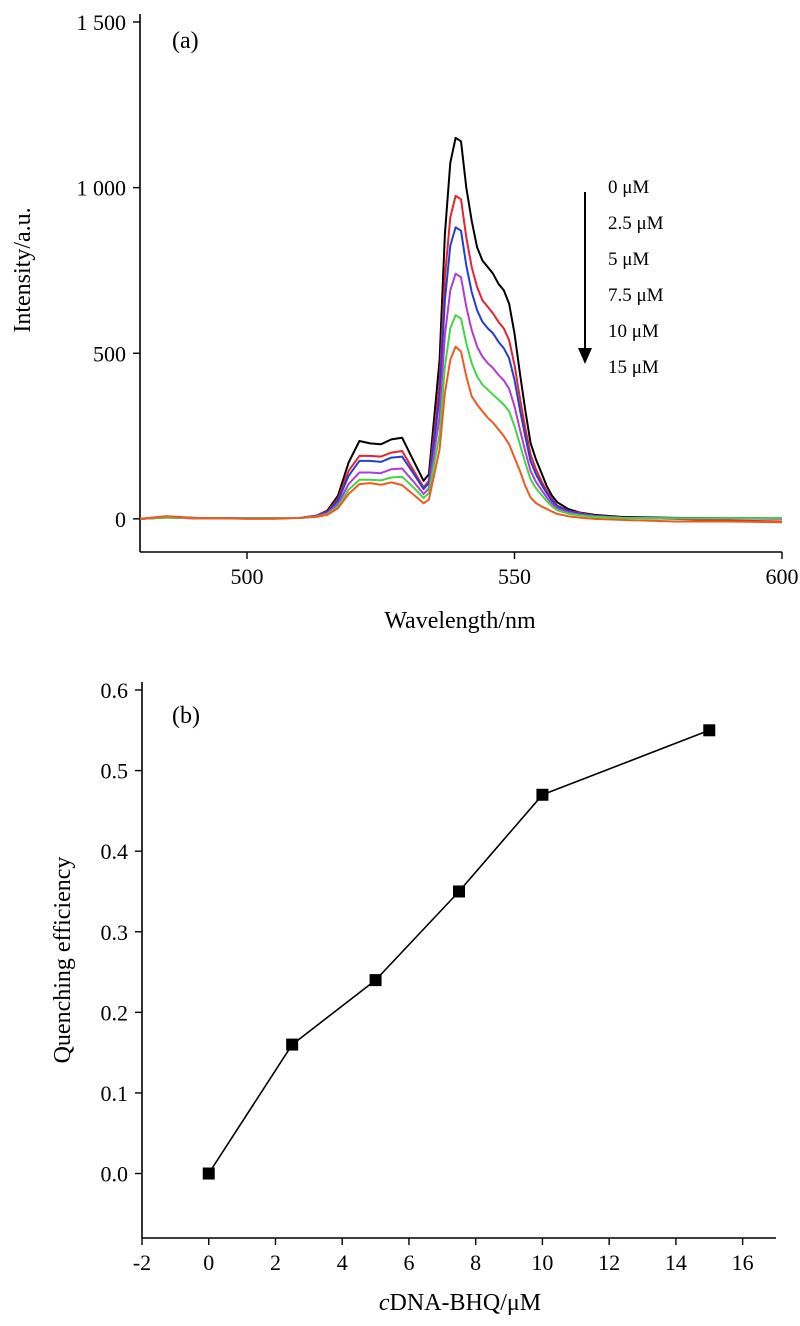 This screenshot has width=800, height=1326. What do you see at coordinates (636, 223) in the screenshot?
I see `legend-entry-1: 2.5 μM` at bounding box center [636, 223].